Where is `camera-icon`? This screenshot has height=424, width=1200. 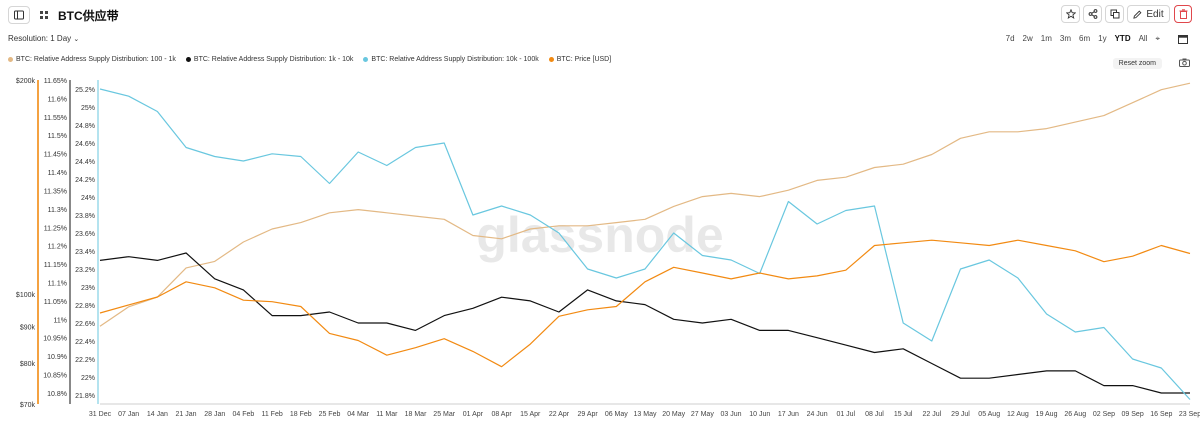 camera-icon is located at coordinates (1184, 62).